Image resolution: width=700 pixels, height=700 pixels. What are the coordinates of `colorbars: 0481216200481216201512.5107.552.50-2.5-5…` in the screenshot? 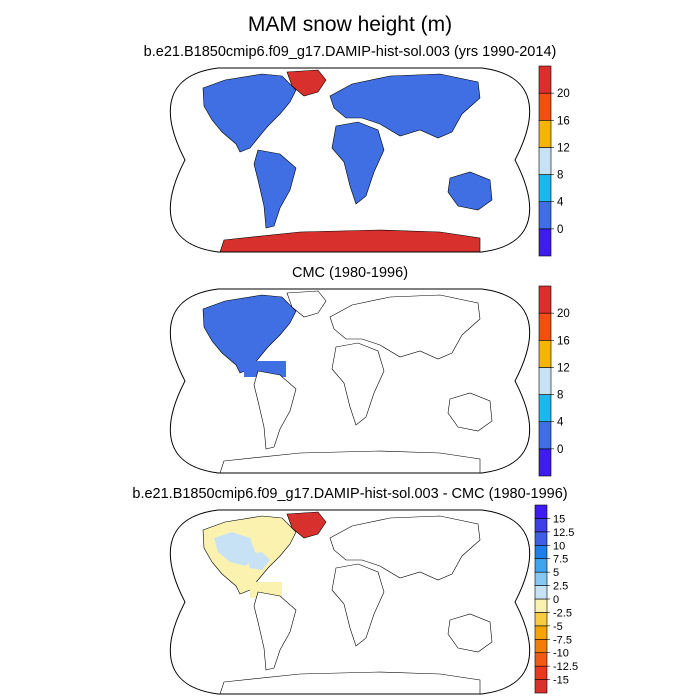 It's located at (556, 379).